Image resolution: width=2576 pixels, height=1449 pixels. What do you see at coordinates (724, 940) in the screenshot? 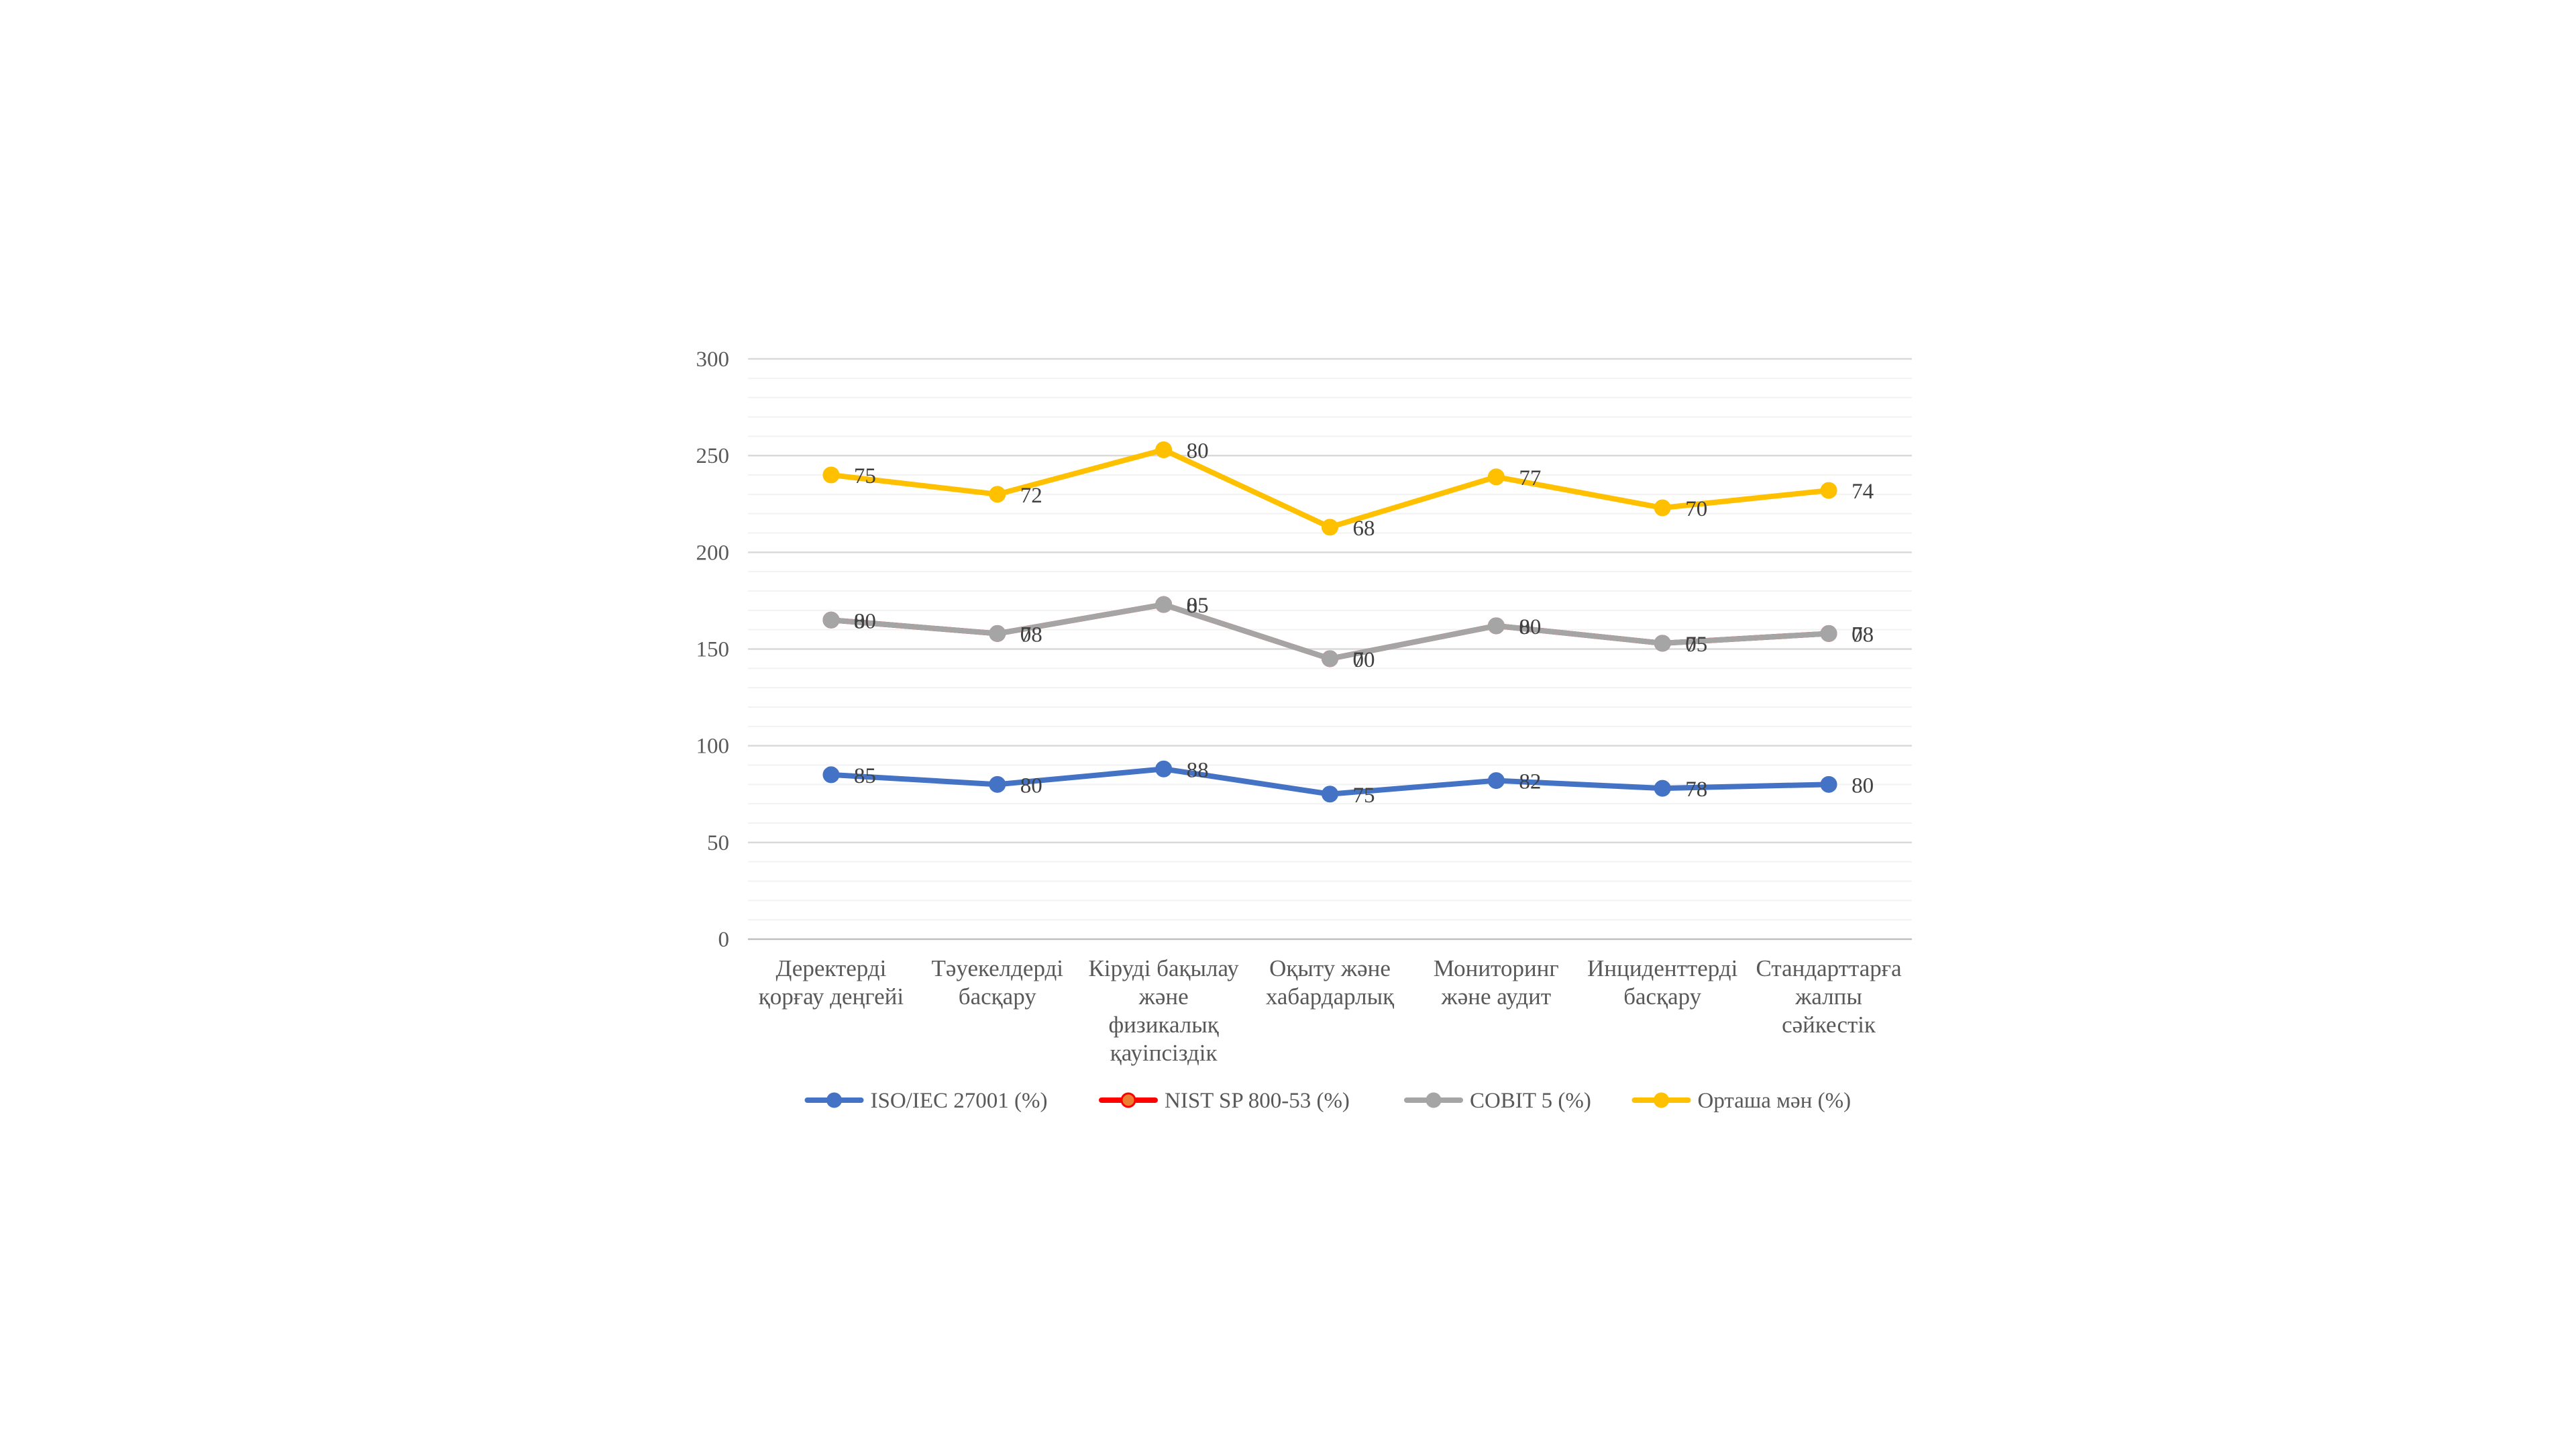
I see `y-tick-label: 0` at bounding box center [724, 940].